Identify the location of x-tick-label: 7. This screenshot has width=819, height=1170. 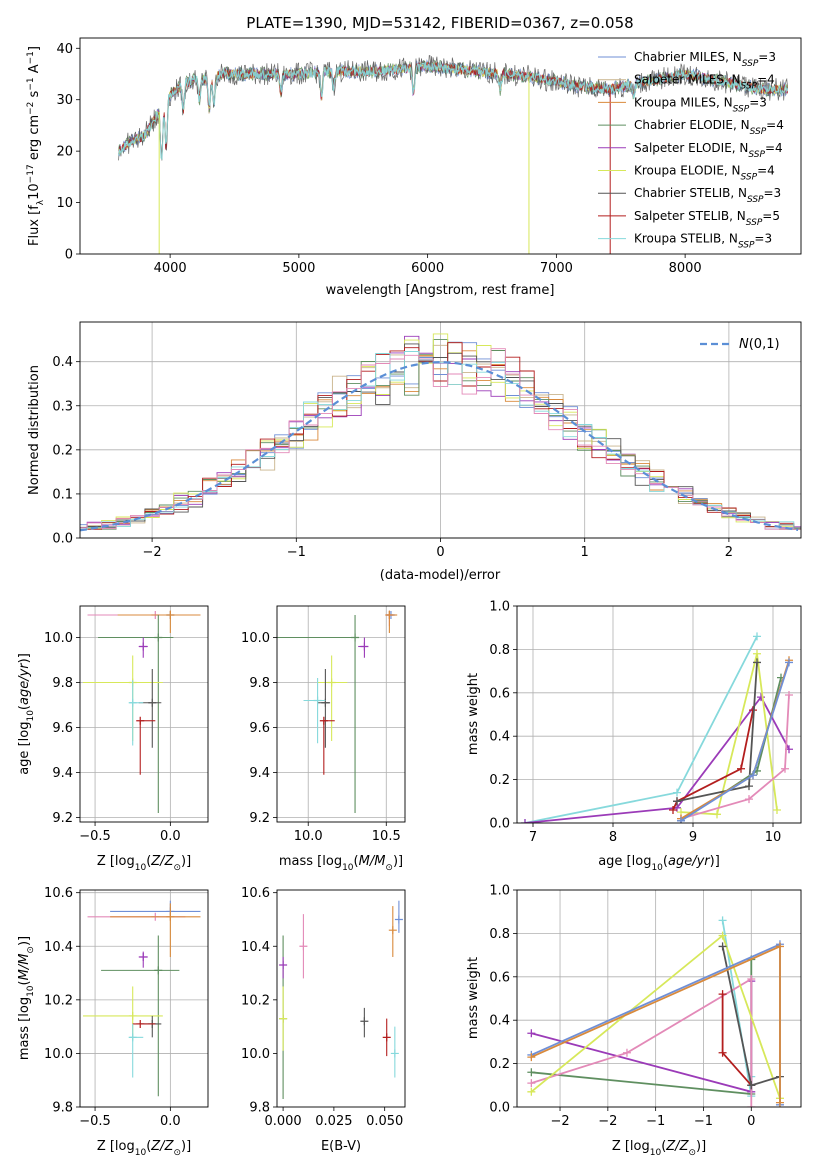
(533, 837).